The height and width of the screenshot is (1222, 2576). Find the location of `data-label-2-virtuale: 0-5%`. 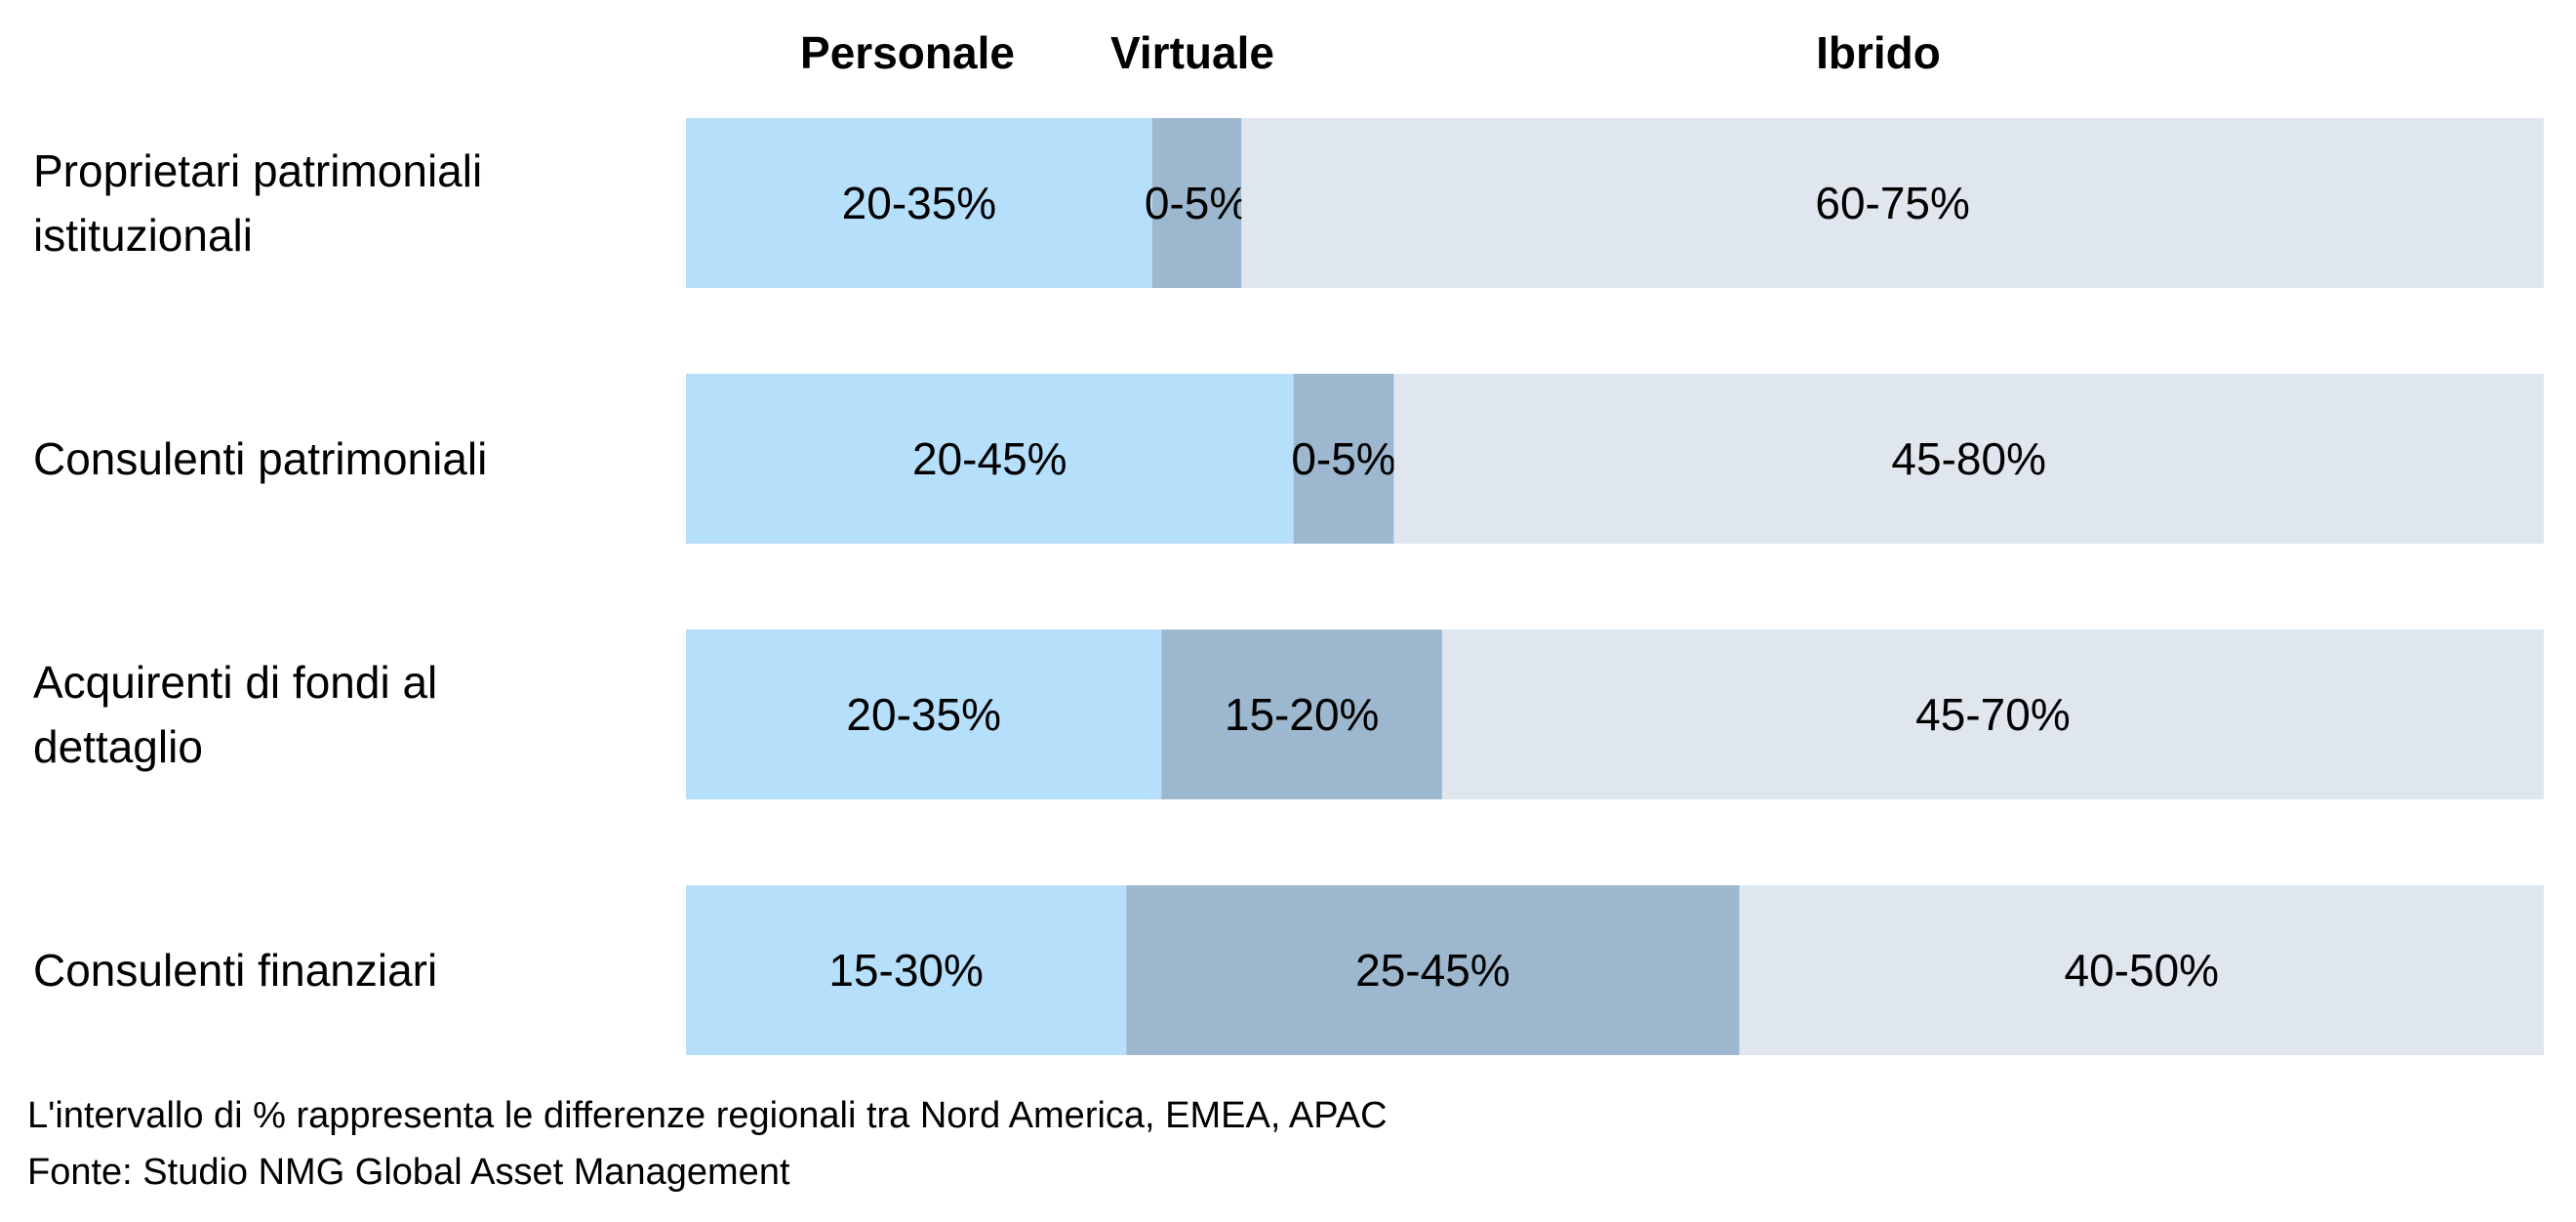

data-label-2-virtuale: 0-5% is located at coordinates (1343, 459).